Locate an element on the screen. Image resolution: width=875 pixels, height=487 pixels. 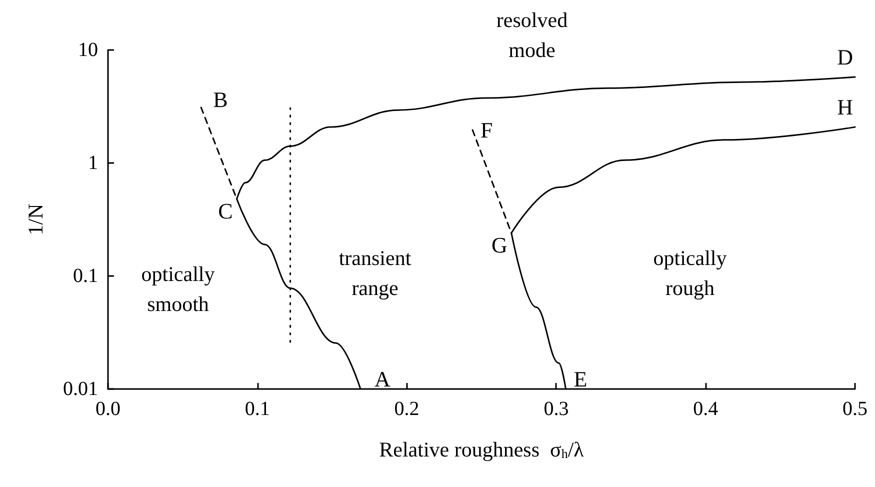
x-tick-label: 0.2 is located at coordinates (407, 409).